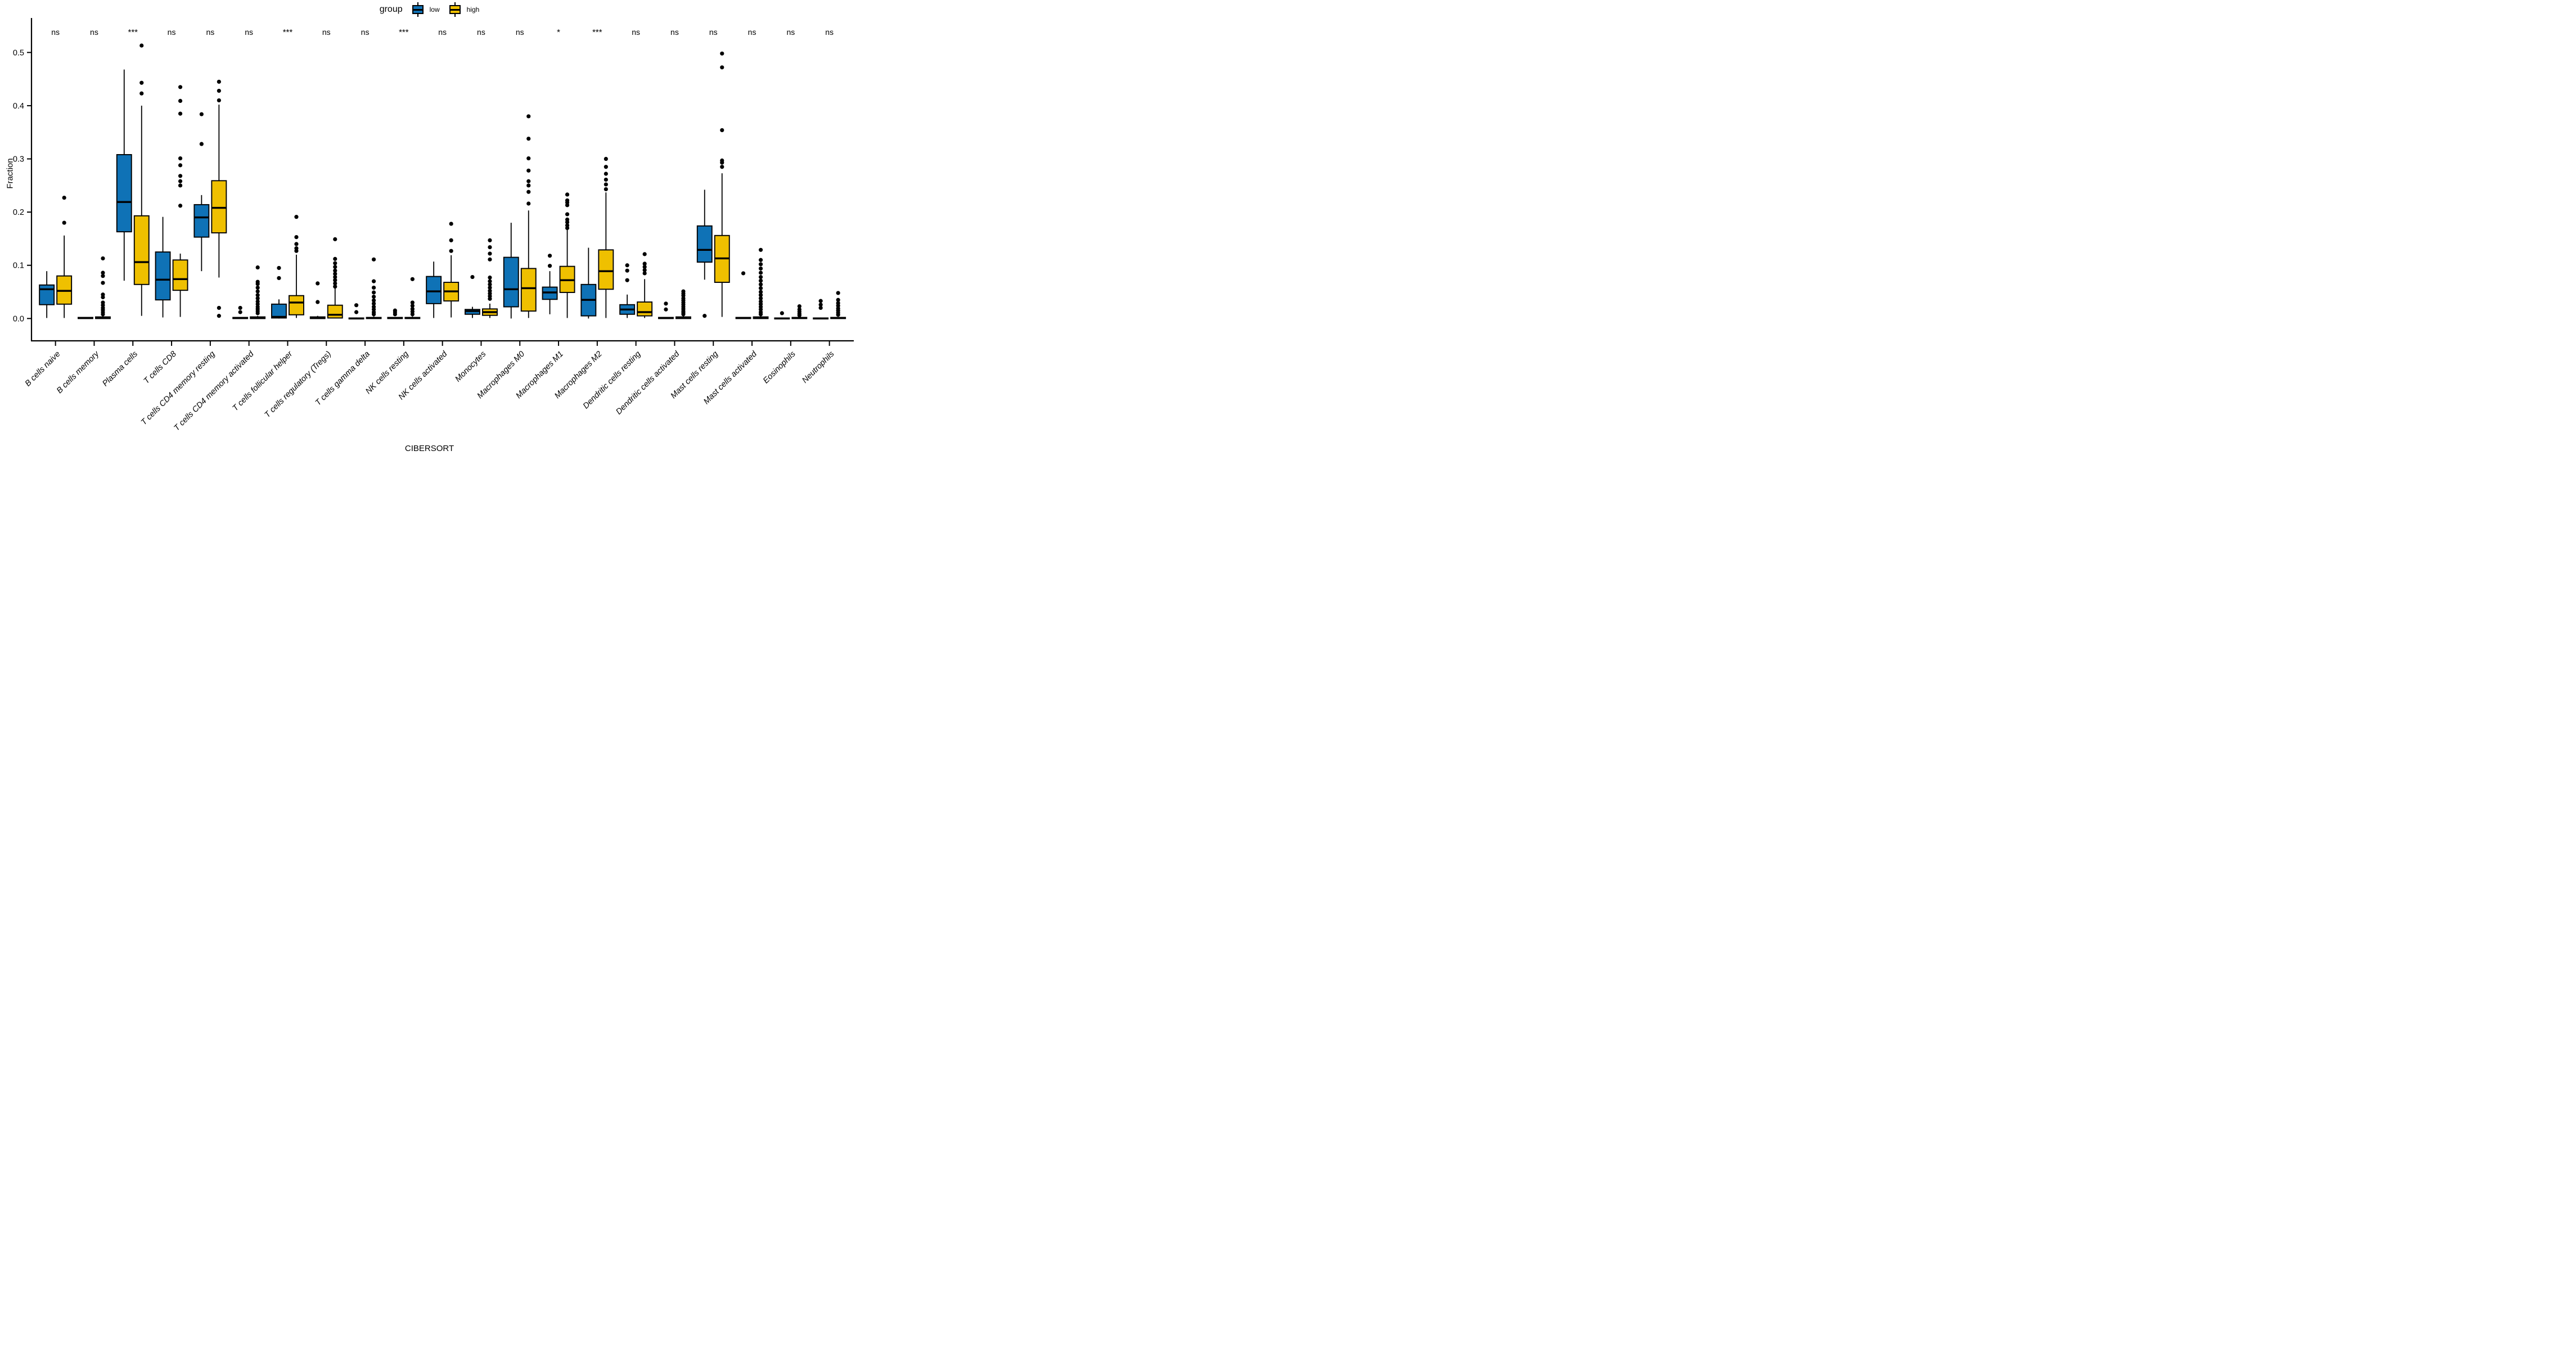 This screenshot has height=1370, width=2576. What do you see at coordinates (463, 9) in the screenshot?
I see `legend-item-high: high` at bounding box center [463, 9].